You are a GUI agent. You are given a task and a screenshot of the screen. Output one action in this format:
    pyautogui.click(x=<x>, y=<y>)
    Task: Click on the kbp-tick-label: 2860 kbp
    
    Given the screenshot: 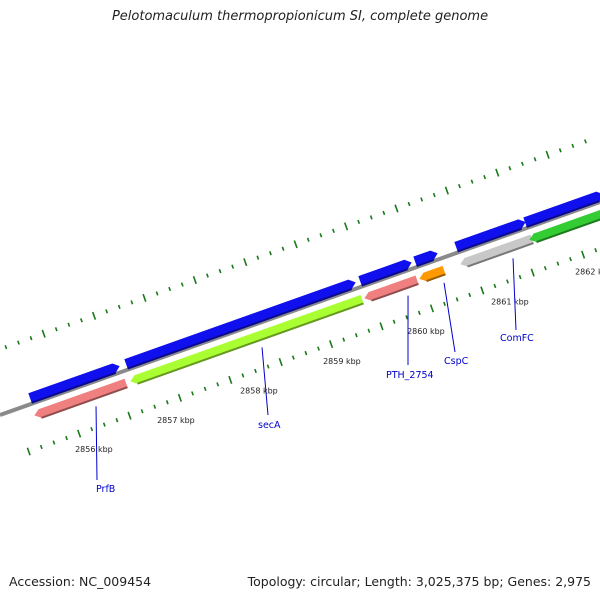 What is the action you would take?
    pyautogui.click(x=426, y=331)
    